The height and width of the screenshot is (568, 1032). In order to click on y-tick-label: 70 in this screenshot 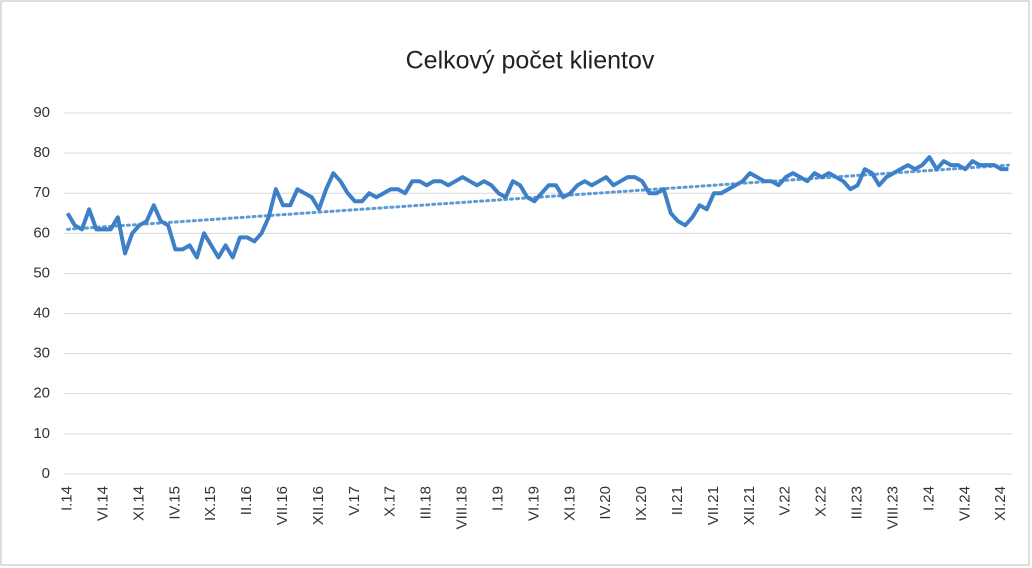, I will do `click(41, 192)`.